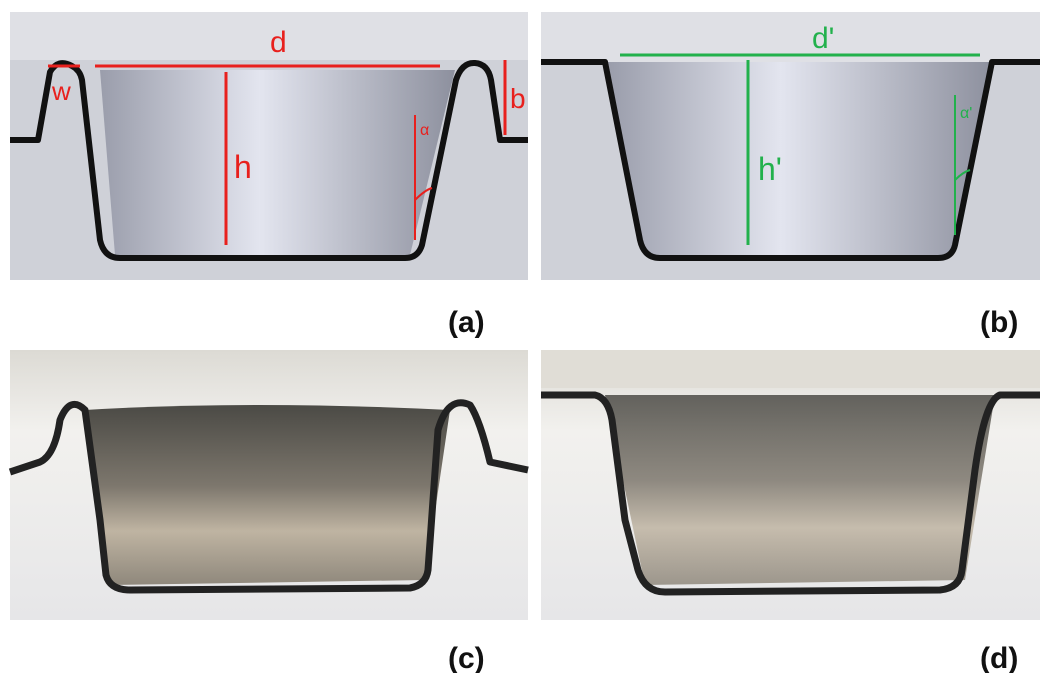 Image resolution: width=1047 pixels, height=673 pixels. What do you see at coordinates (278, 42) in the screenshot?
I see `annotation: d` at bounding box center [278, 42].